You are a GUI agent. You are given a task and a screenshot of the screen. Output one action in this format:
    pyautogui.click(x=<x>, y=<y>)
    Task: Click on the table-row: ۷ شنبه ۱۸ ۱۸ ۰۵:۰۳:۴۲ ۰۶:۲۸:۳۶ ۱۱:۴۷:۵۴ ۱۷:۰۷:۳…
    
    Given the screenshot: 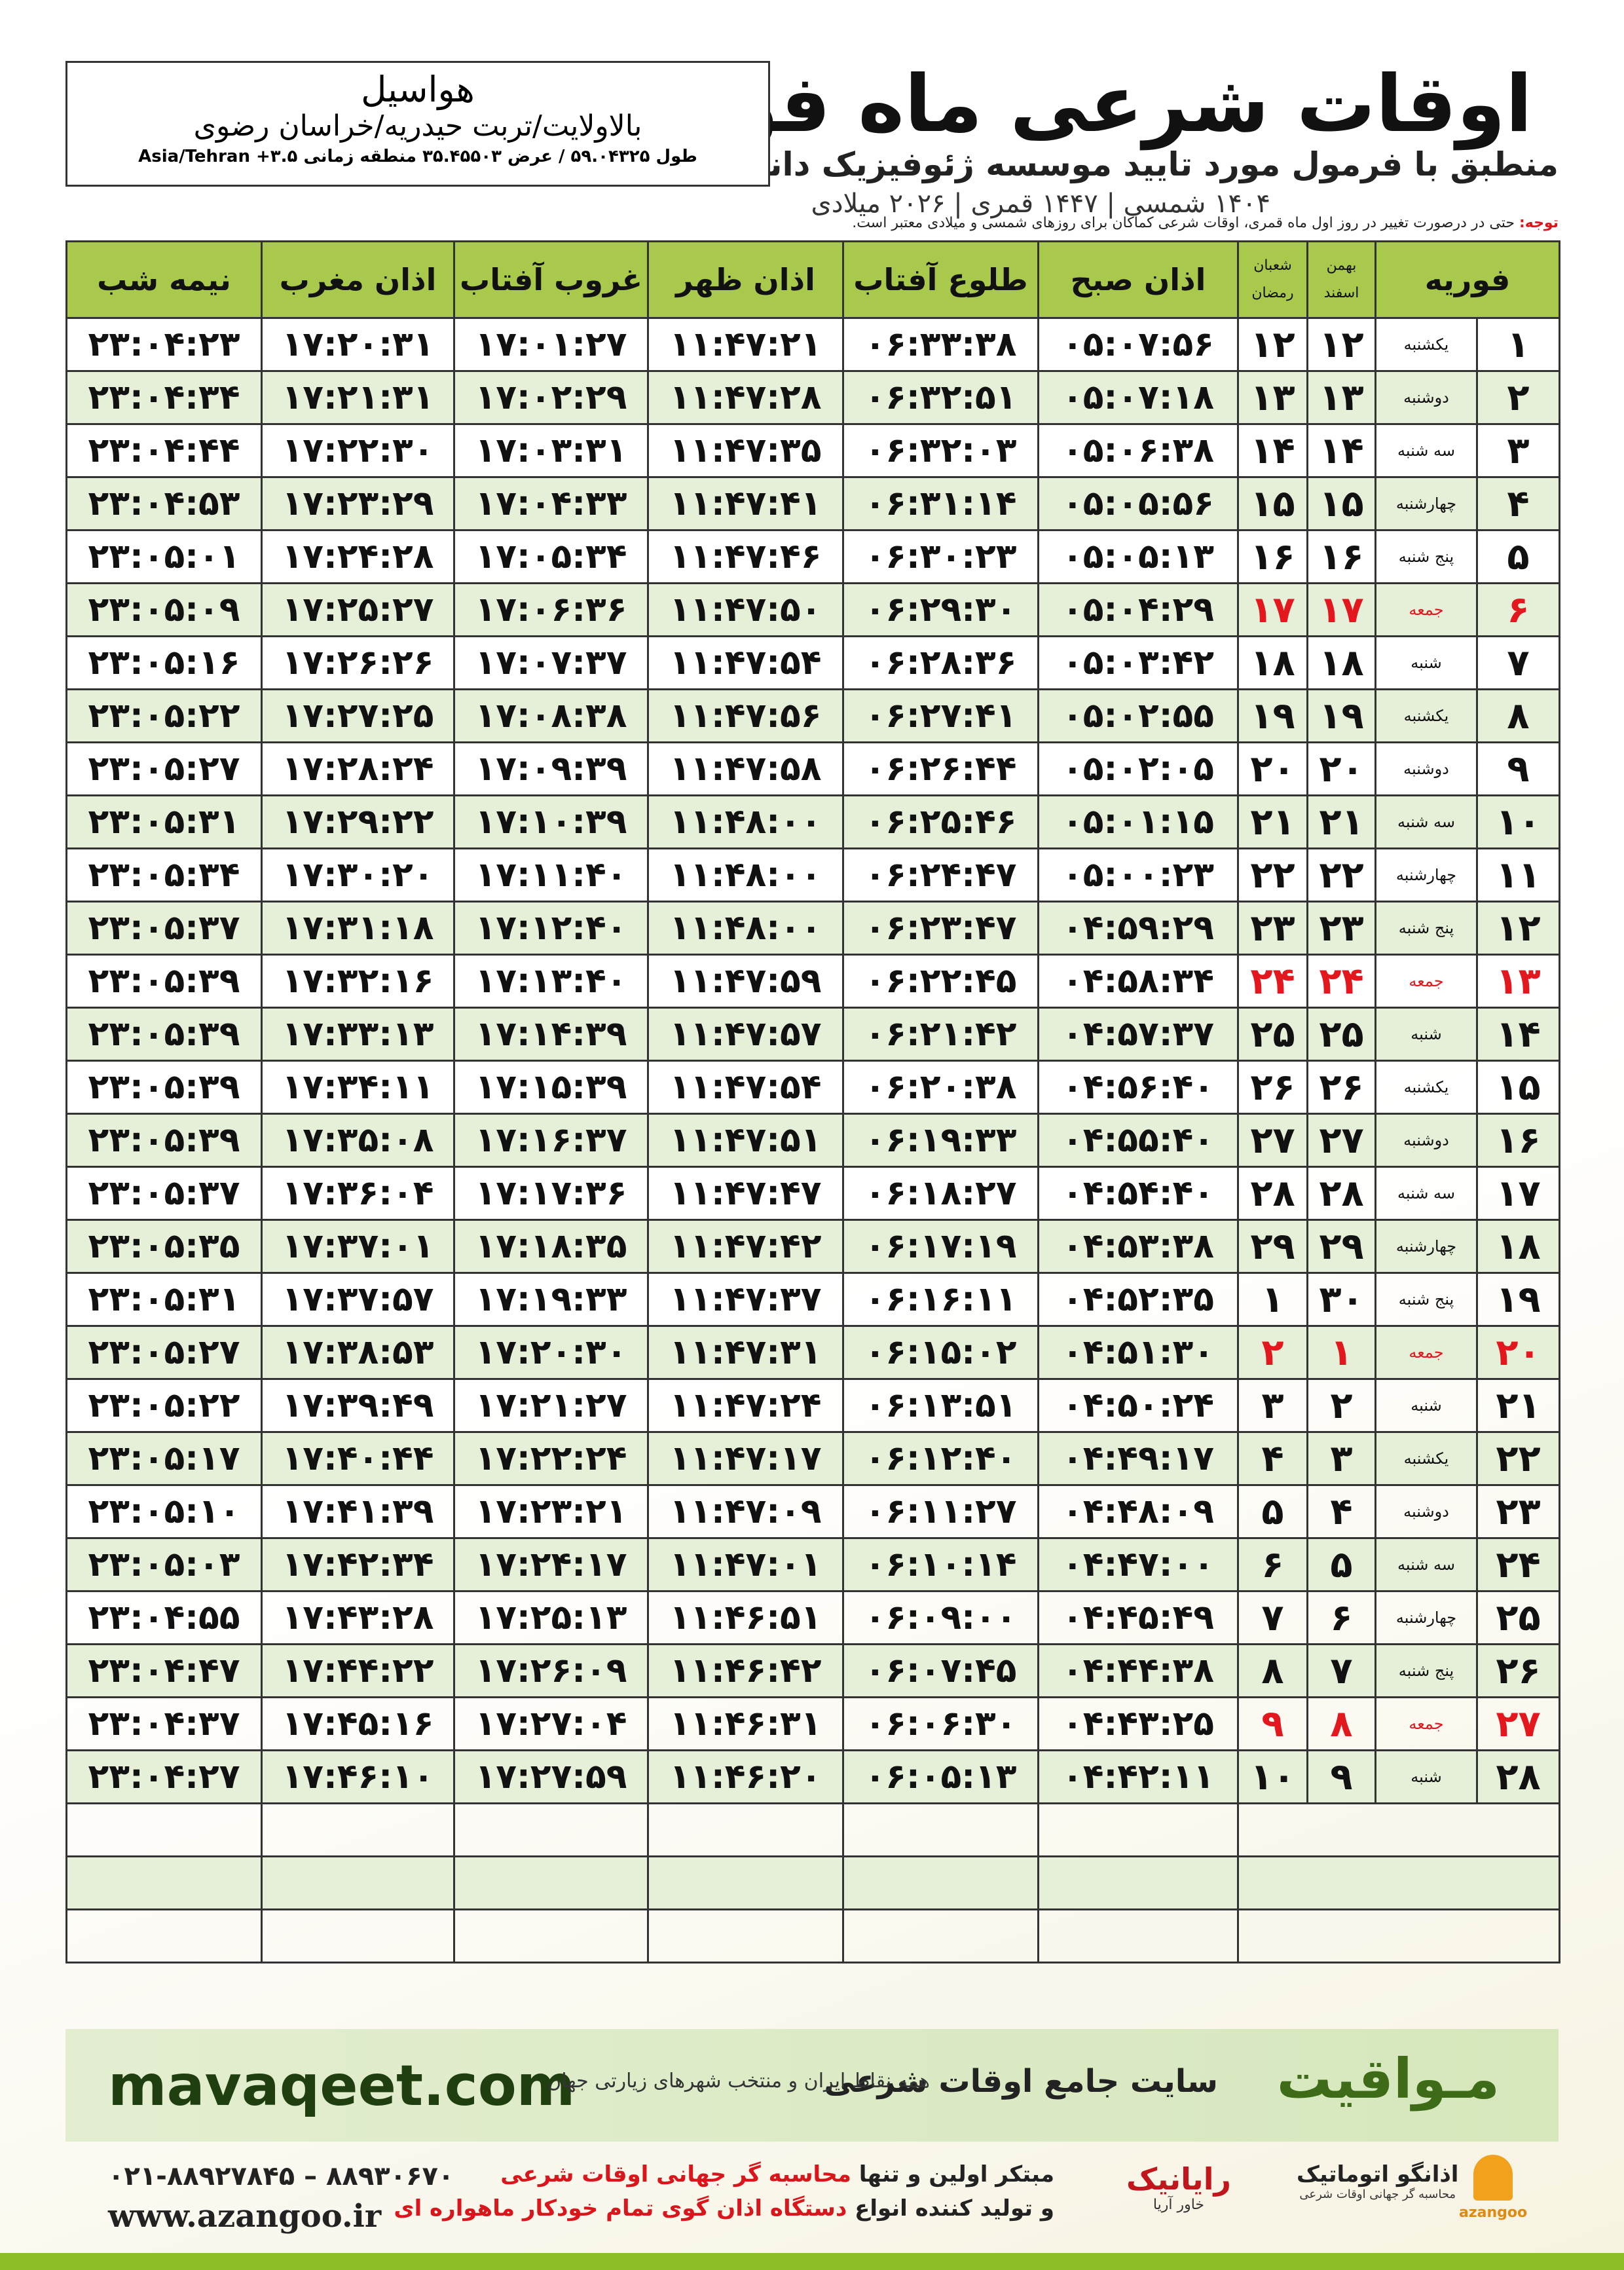 What is the action you would take?
    pyautogui.click(x=812, y=662)
    